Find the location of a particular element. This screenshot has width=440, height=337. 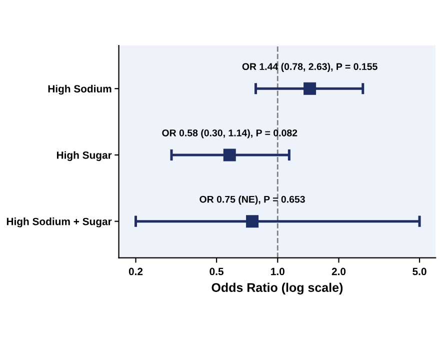

x-axis-title: Odds Ratio (log scale) is located at coordinates (277, 288).